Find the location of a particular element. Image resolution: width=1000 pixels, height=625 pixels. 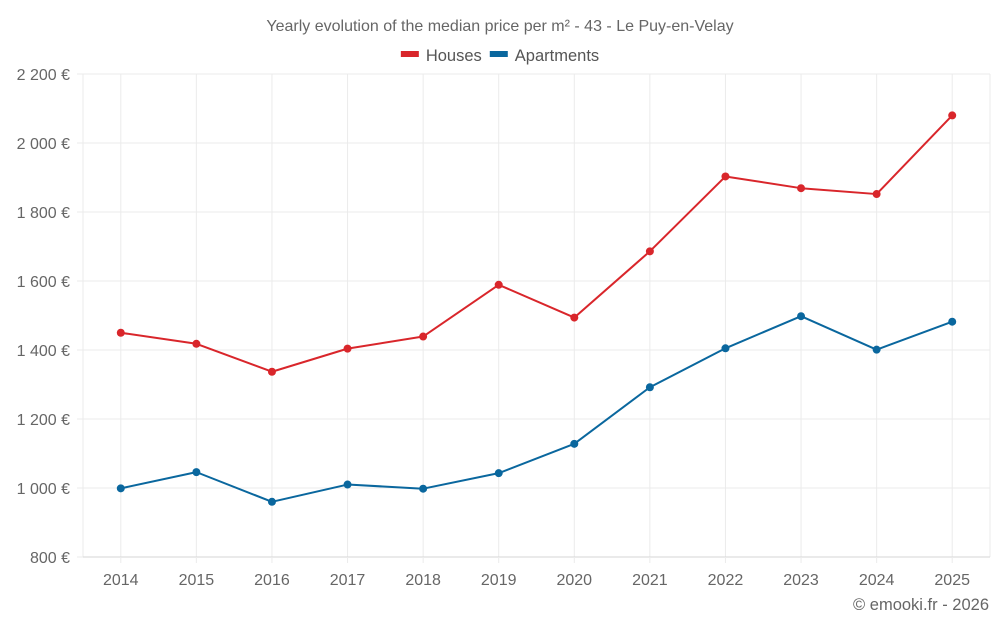

y-tick-label: 1 200 € is located at coordinates (43, 420).